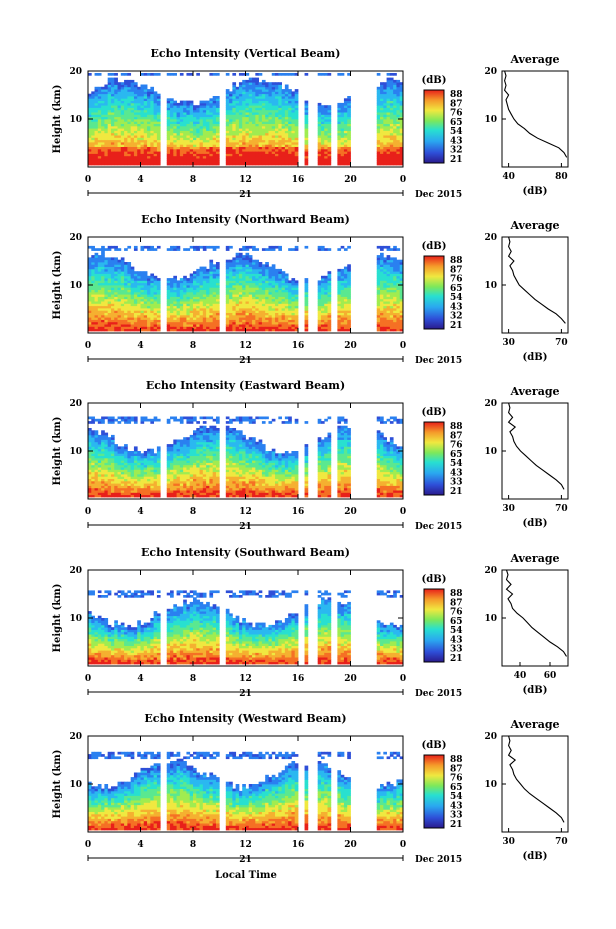  Describe the element at coordinates (434, 126) in the screenshot. I see `colorbar` at that location.